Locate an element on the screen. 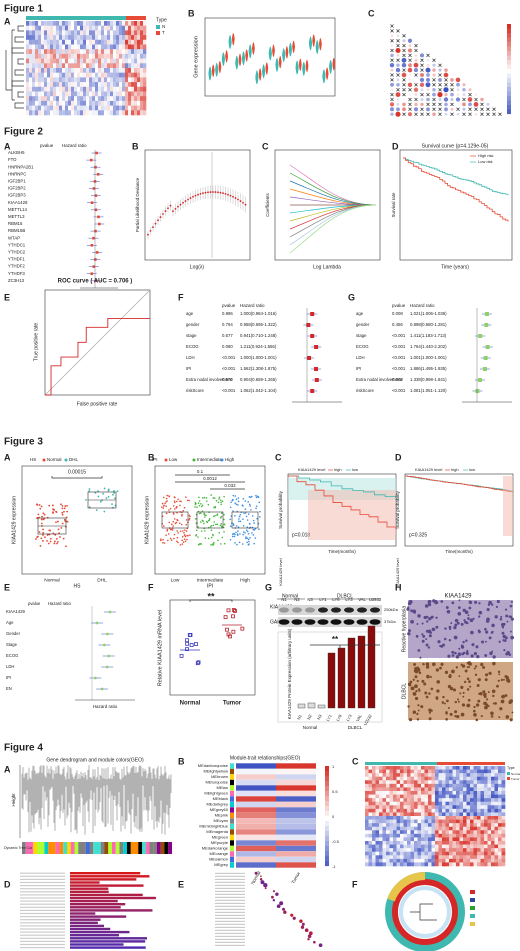 This screenshot has height=951, width=520. label: Dynamic Tree Cut is located at coordinates (18, 848).